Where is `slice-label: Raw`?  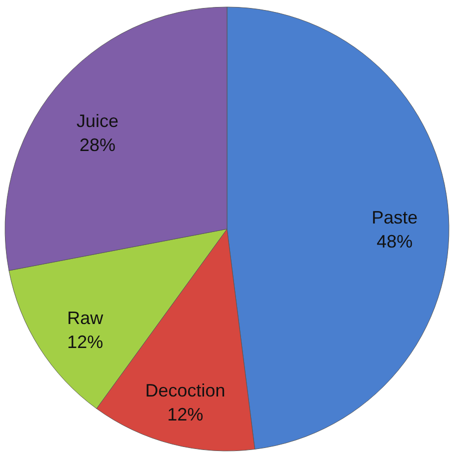 slice-label: Raw is located at coordinates (85, 318).